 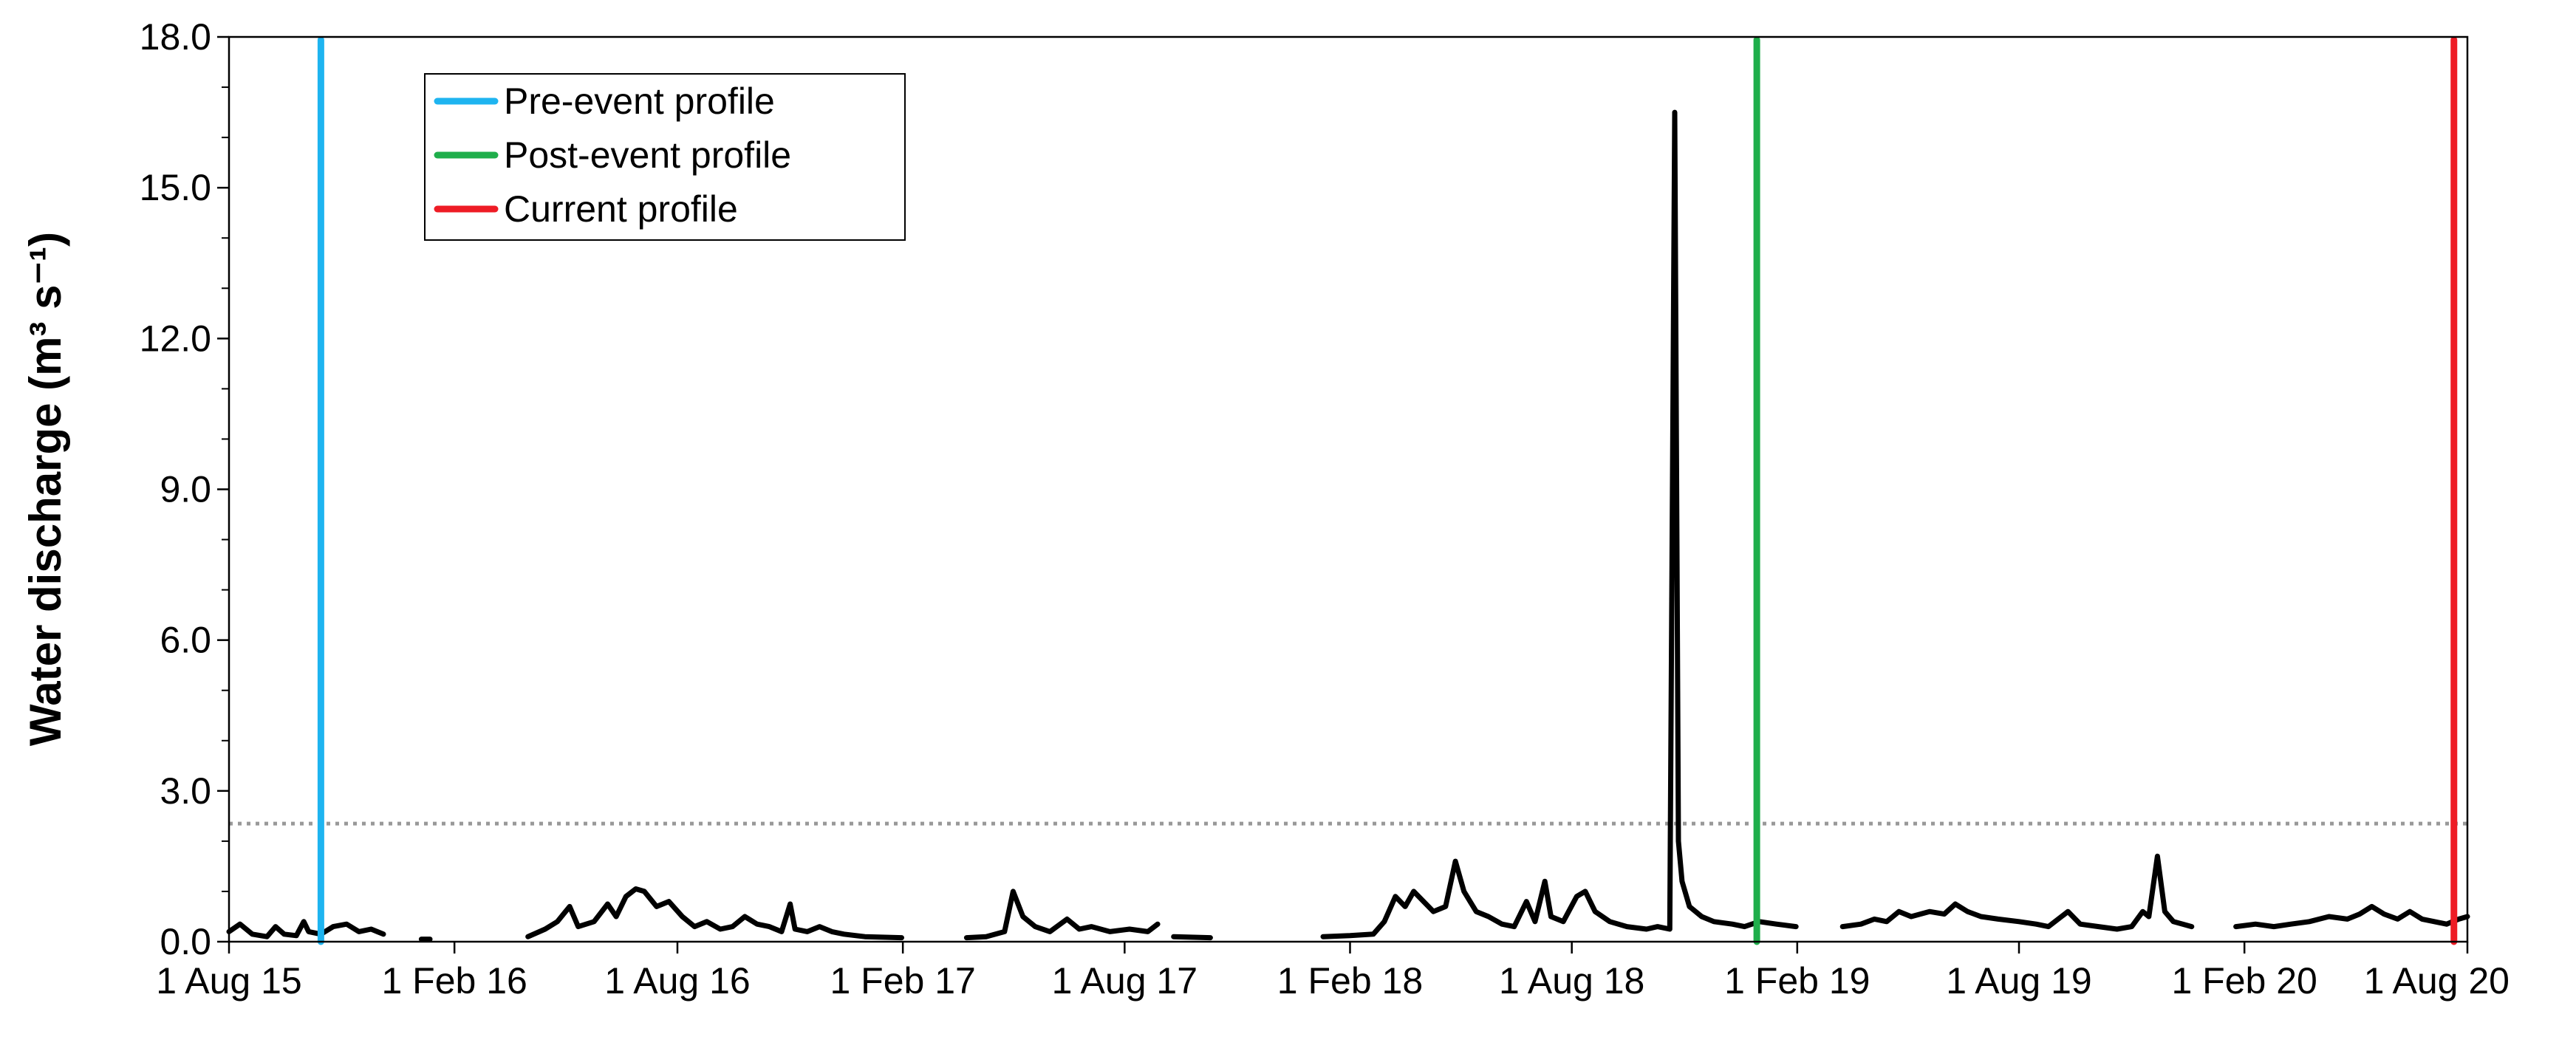 I want to click on x-tick-label: 1 Feb 19, so click(x=1797, y=981).